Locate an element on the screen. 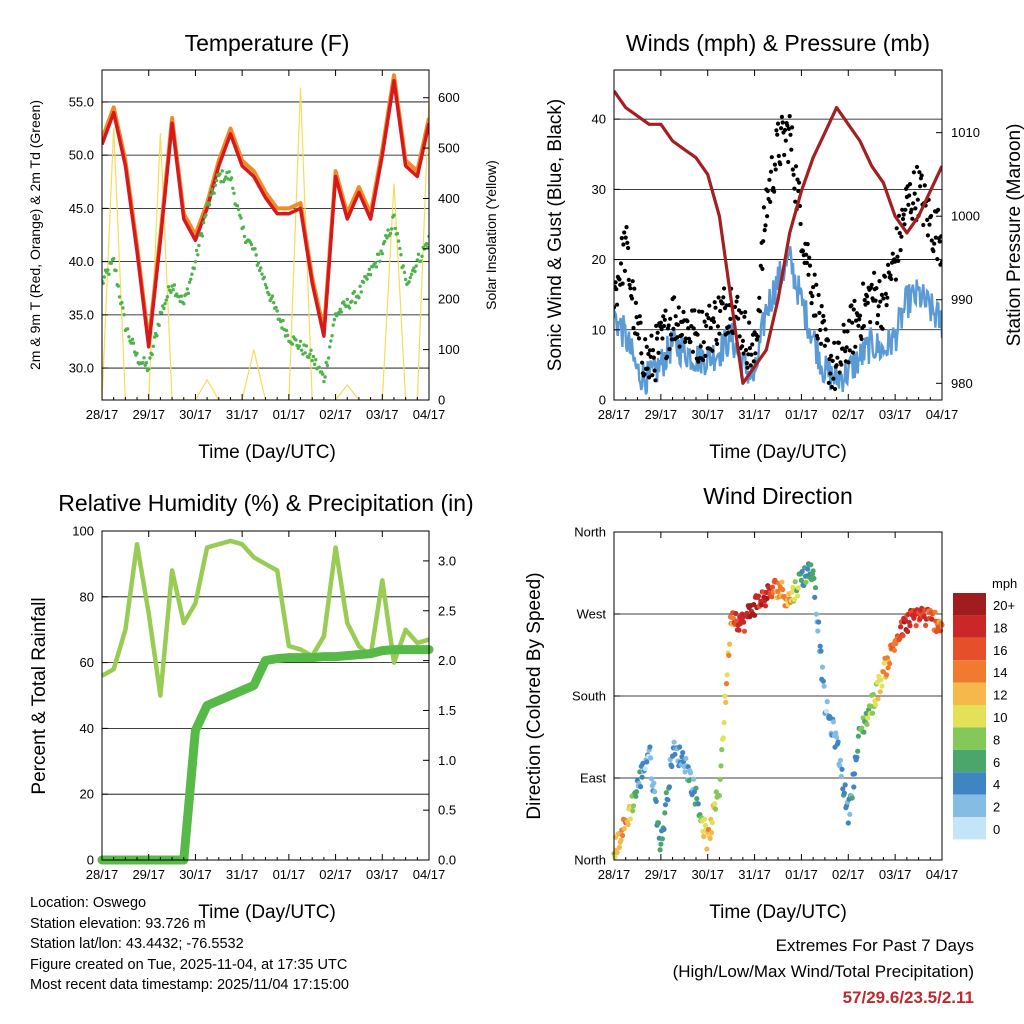 The height and width of the screenshot is (1024, 1024). sonic-wind-line is located at coordinates (778, 320).